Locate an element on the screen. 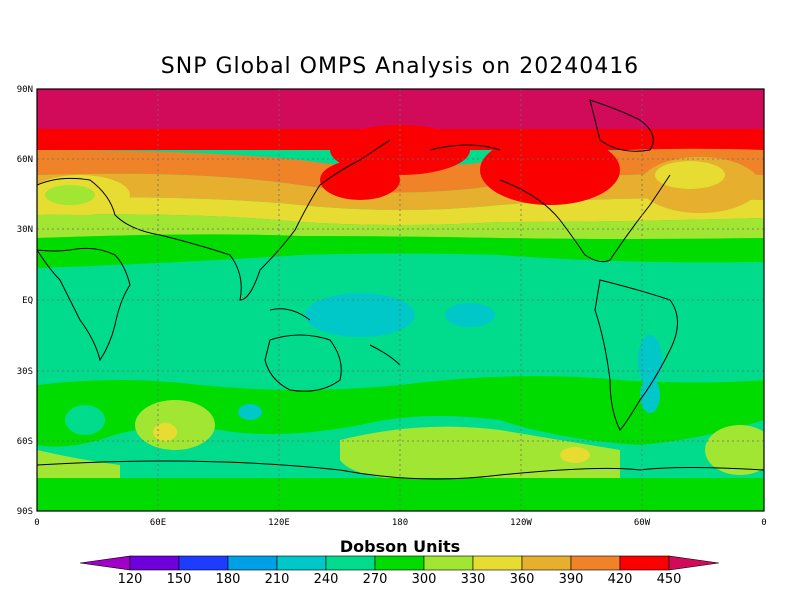 Image resolution: width=800 pixels, height=600 pixels. colorbar-level-label: 180 is located at coordinates (228, 579).